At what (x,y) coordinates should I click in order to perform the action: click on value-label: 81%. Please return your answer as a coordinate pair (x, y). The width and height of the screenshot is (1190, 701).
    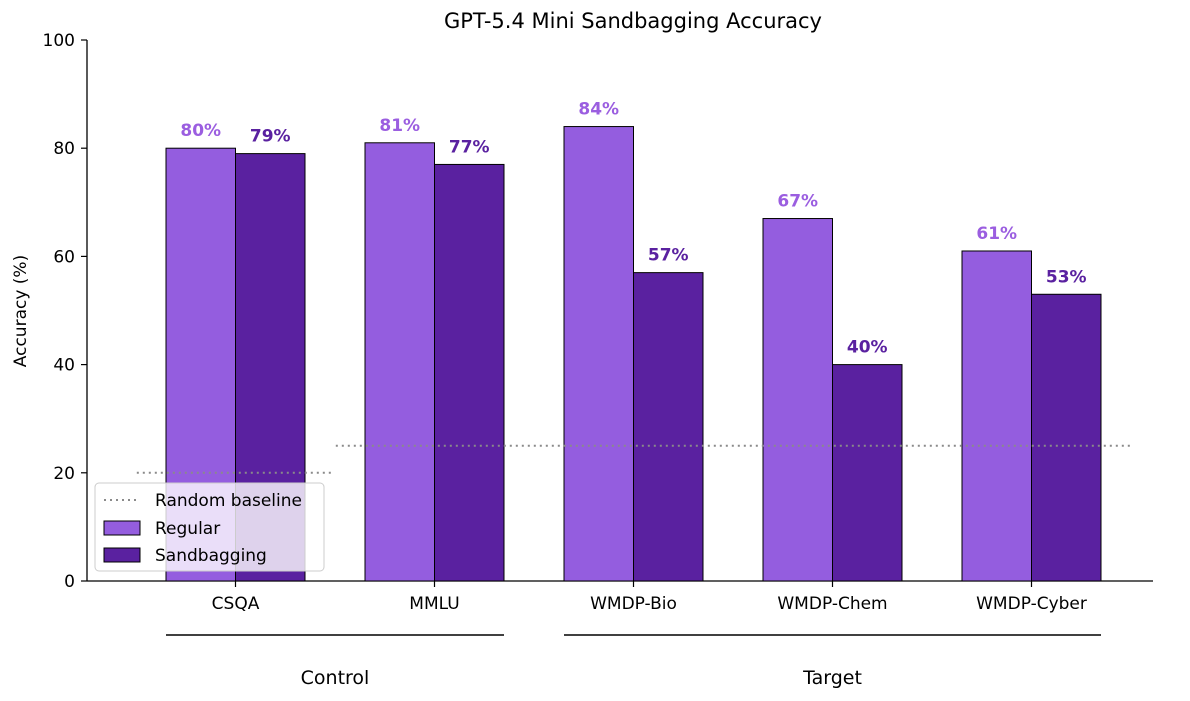
    Looking at the image, I should click on (399, 126).